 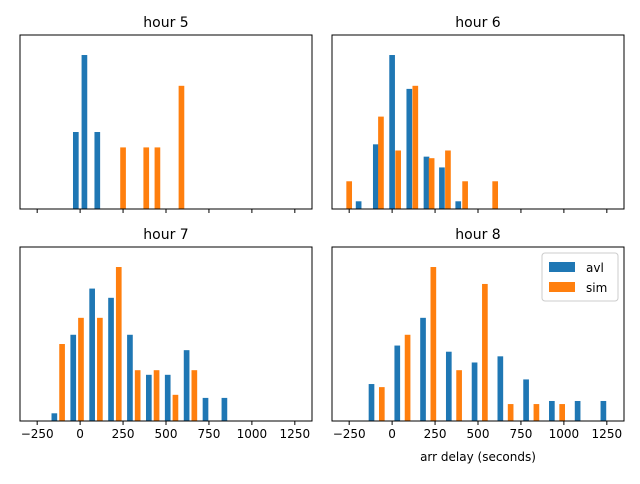 What do you see at coordinates (252, 434) in the screenshot?
I see `x-tick-label-3: 1000` at bounding box center [252, 434].